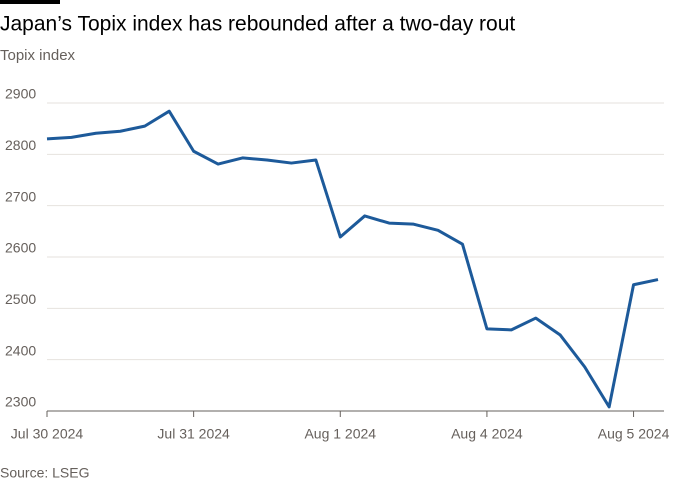 This screenshot has height=500, width=700. I want to click on x-tick-label: Aug 4 2024, so click(487, 434).